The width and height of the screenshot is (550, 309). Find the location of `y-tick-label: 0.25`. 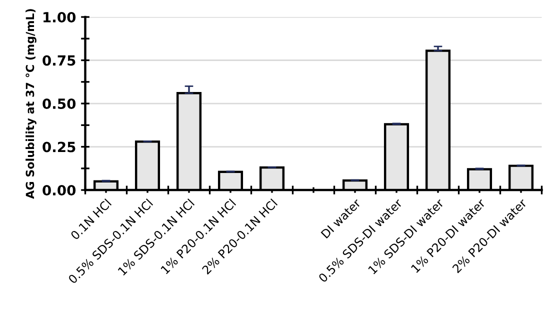

y-tick-label: 0.25 is located at coordinates (59, 147).